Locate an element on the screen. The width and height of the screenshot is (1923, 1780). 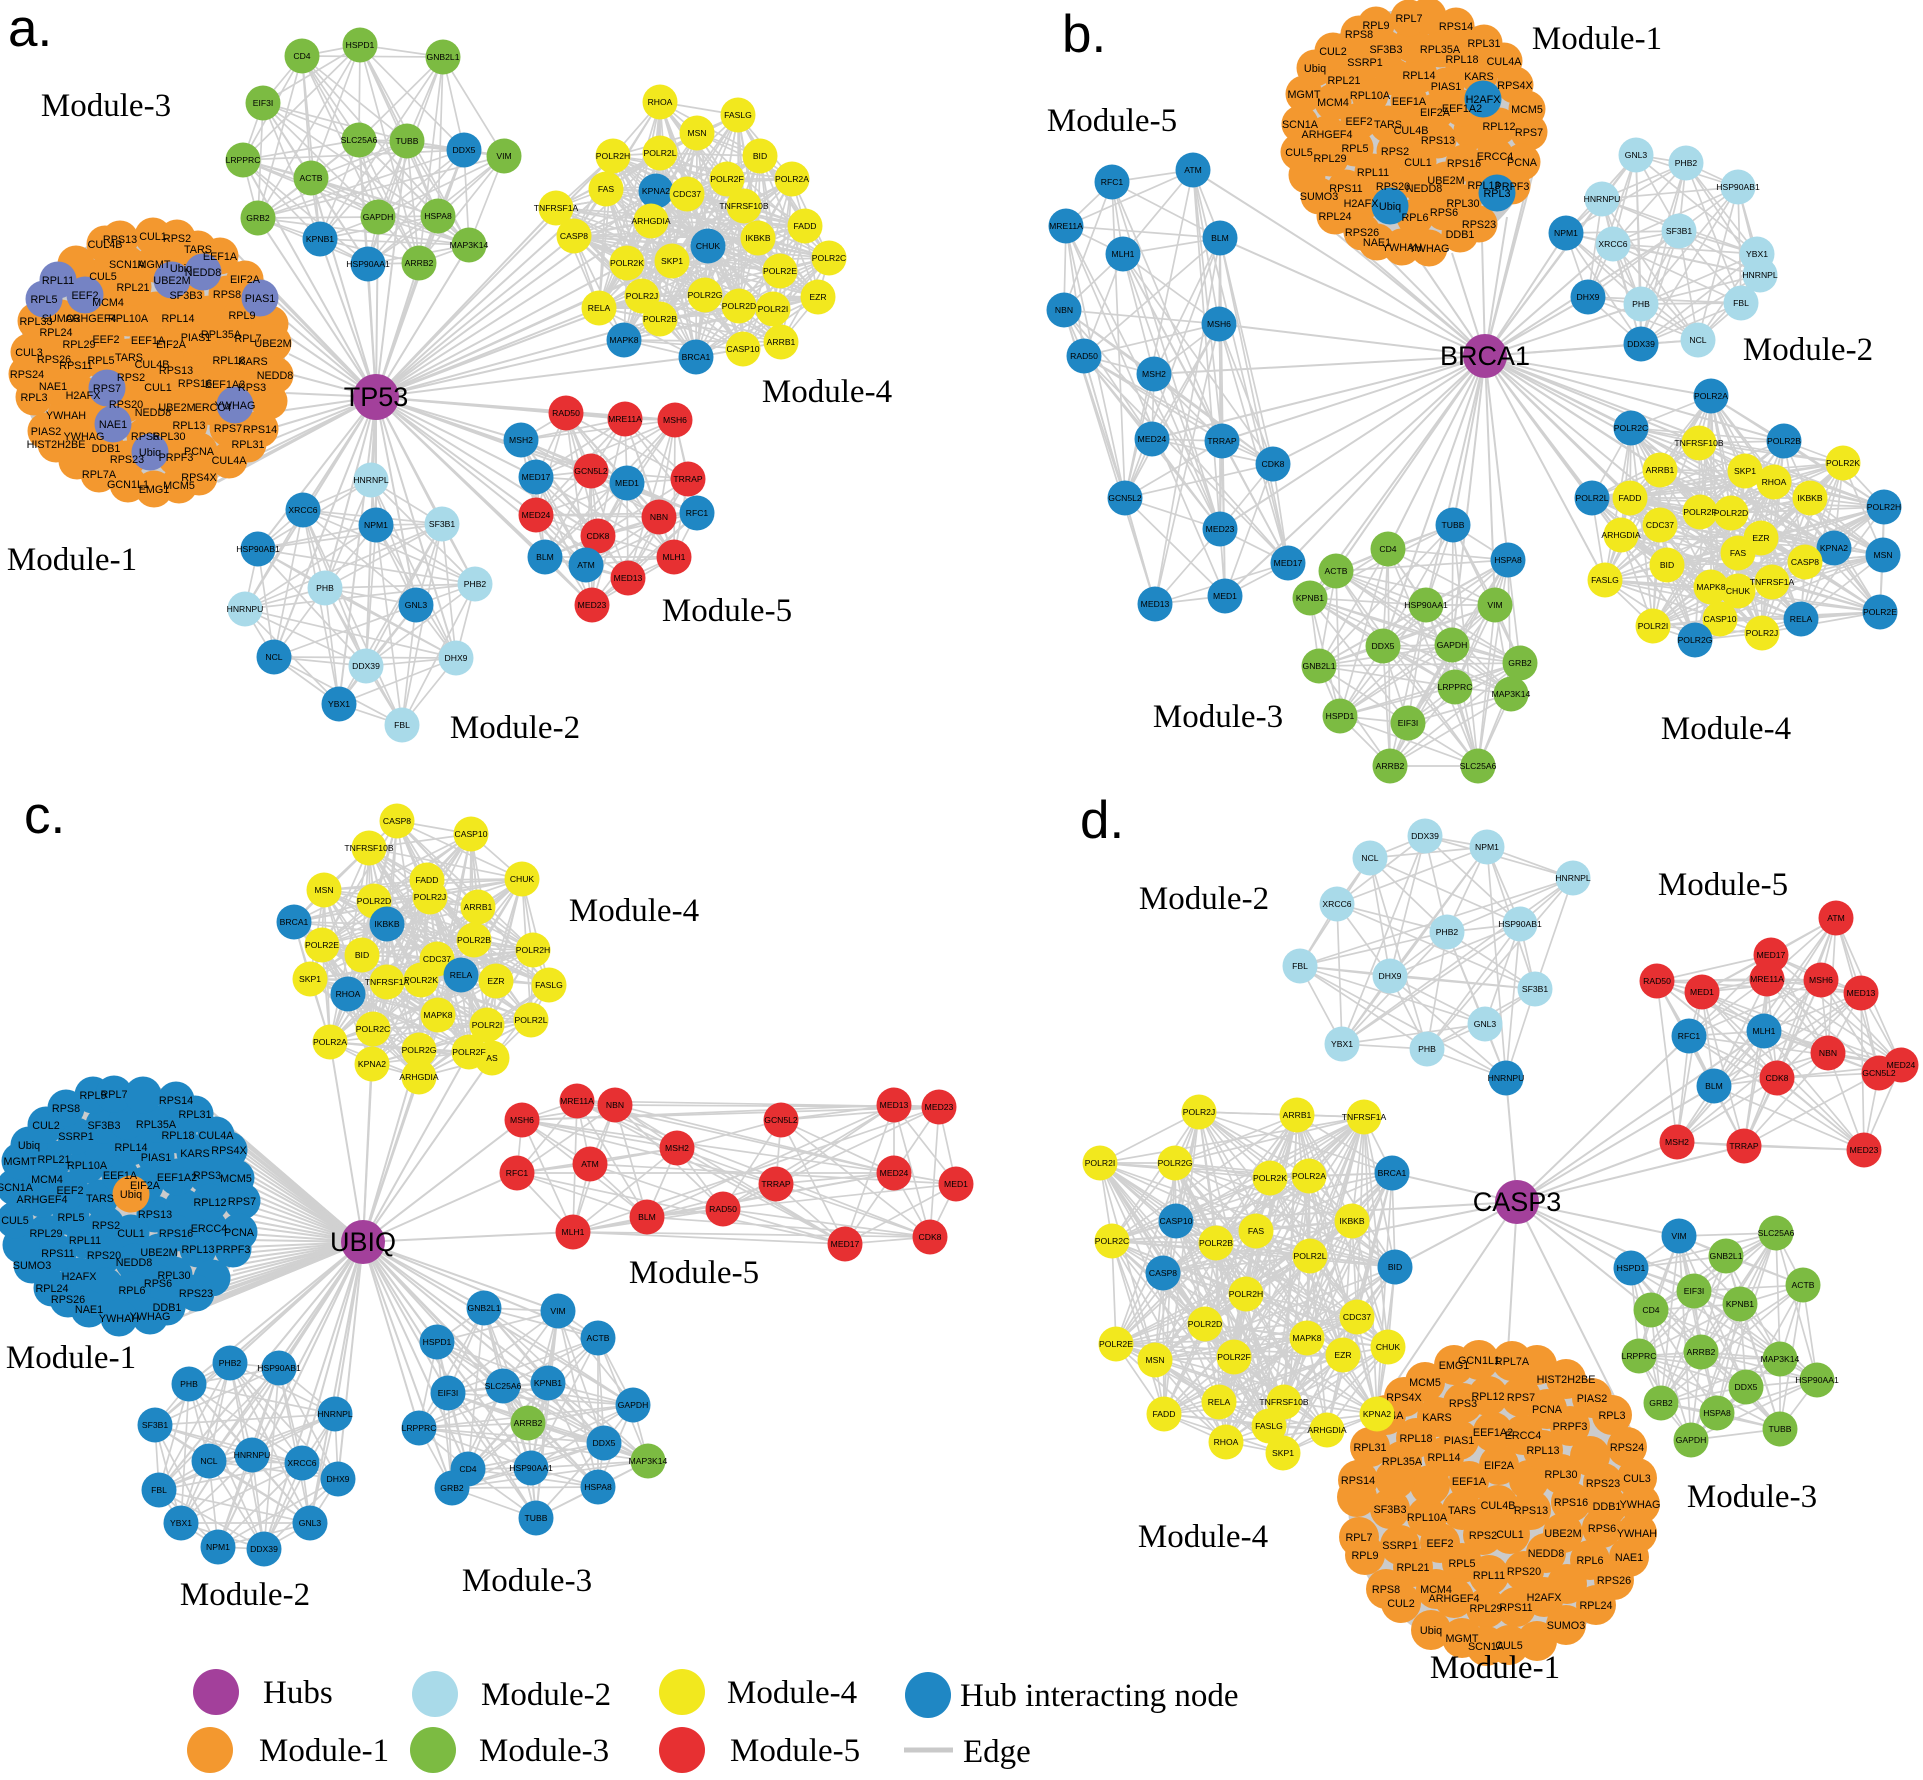
svg-text: d. is located at coordinates (1102, 820).